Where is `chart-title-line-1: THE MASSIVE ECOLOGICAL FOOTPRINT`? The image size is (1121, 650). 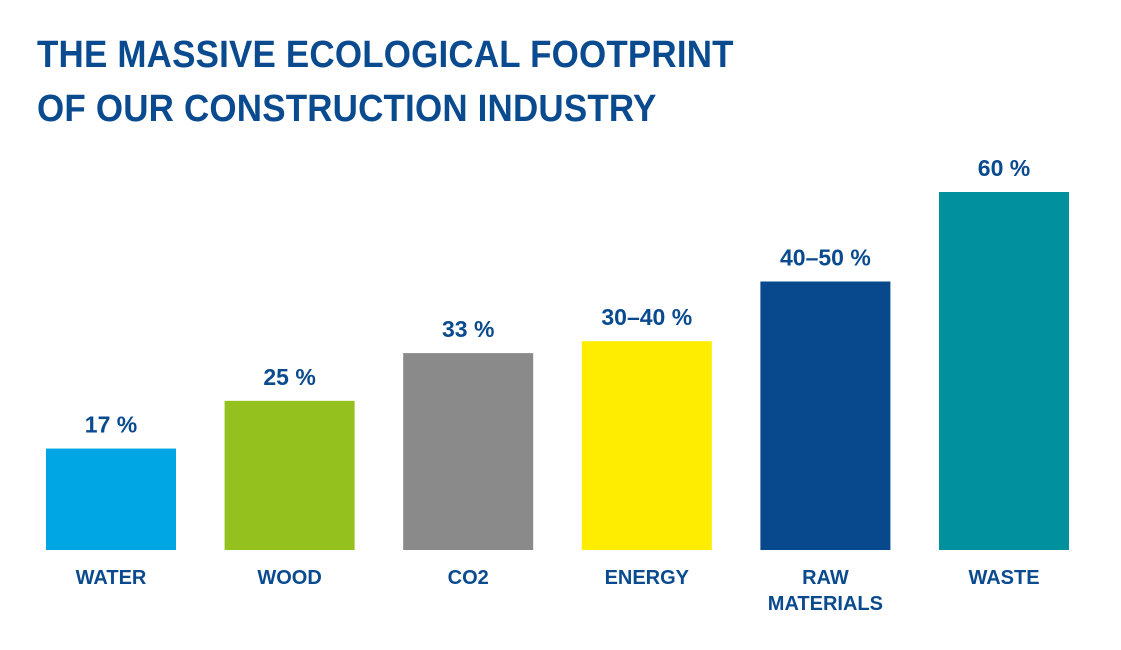 chart-title-line-1: THE MASSIVE ECOLOGICAL FOOTPRINT is located at coordinates (385, 55).